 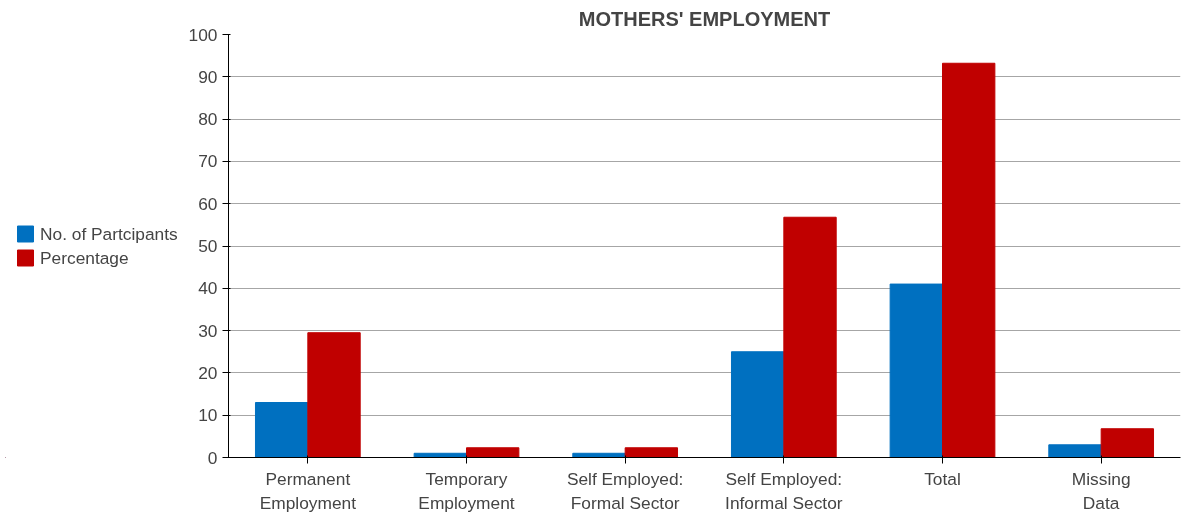 What do you see at coordinates (212, 457) in the screenshot?
I see `y-tick-label: 0` at bounding box center [212, 457].